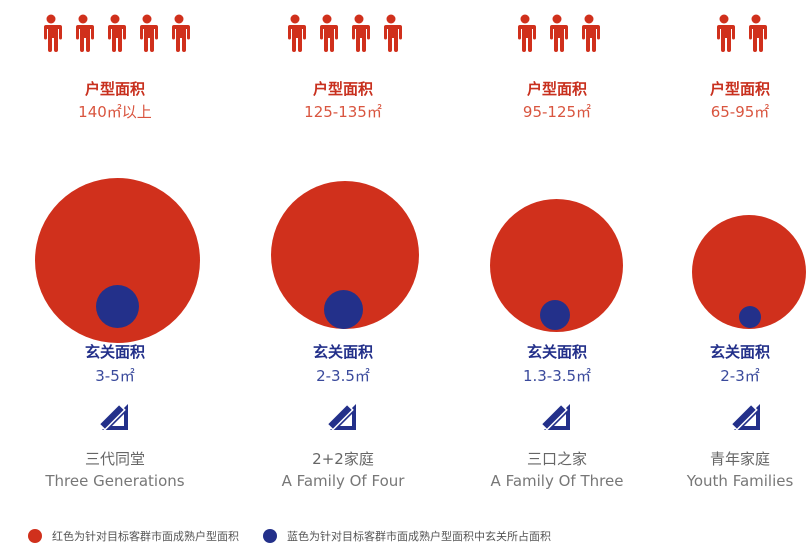  What do you see at coordinates (557, 376) in the screenshot?
I see `foyer-area-value: 1.3-3.5㎡` at bounding box center [557, 376].